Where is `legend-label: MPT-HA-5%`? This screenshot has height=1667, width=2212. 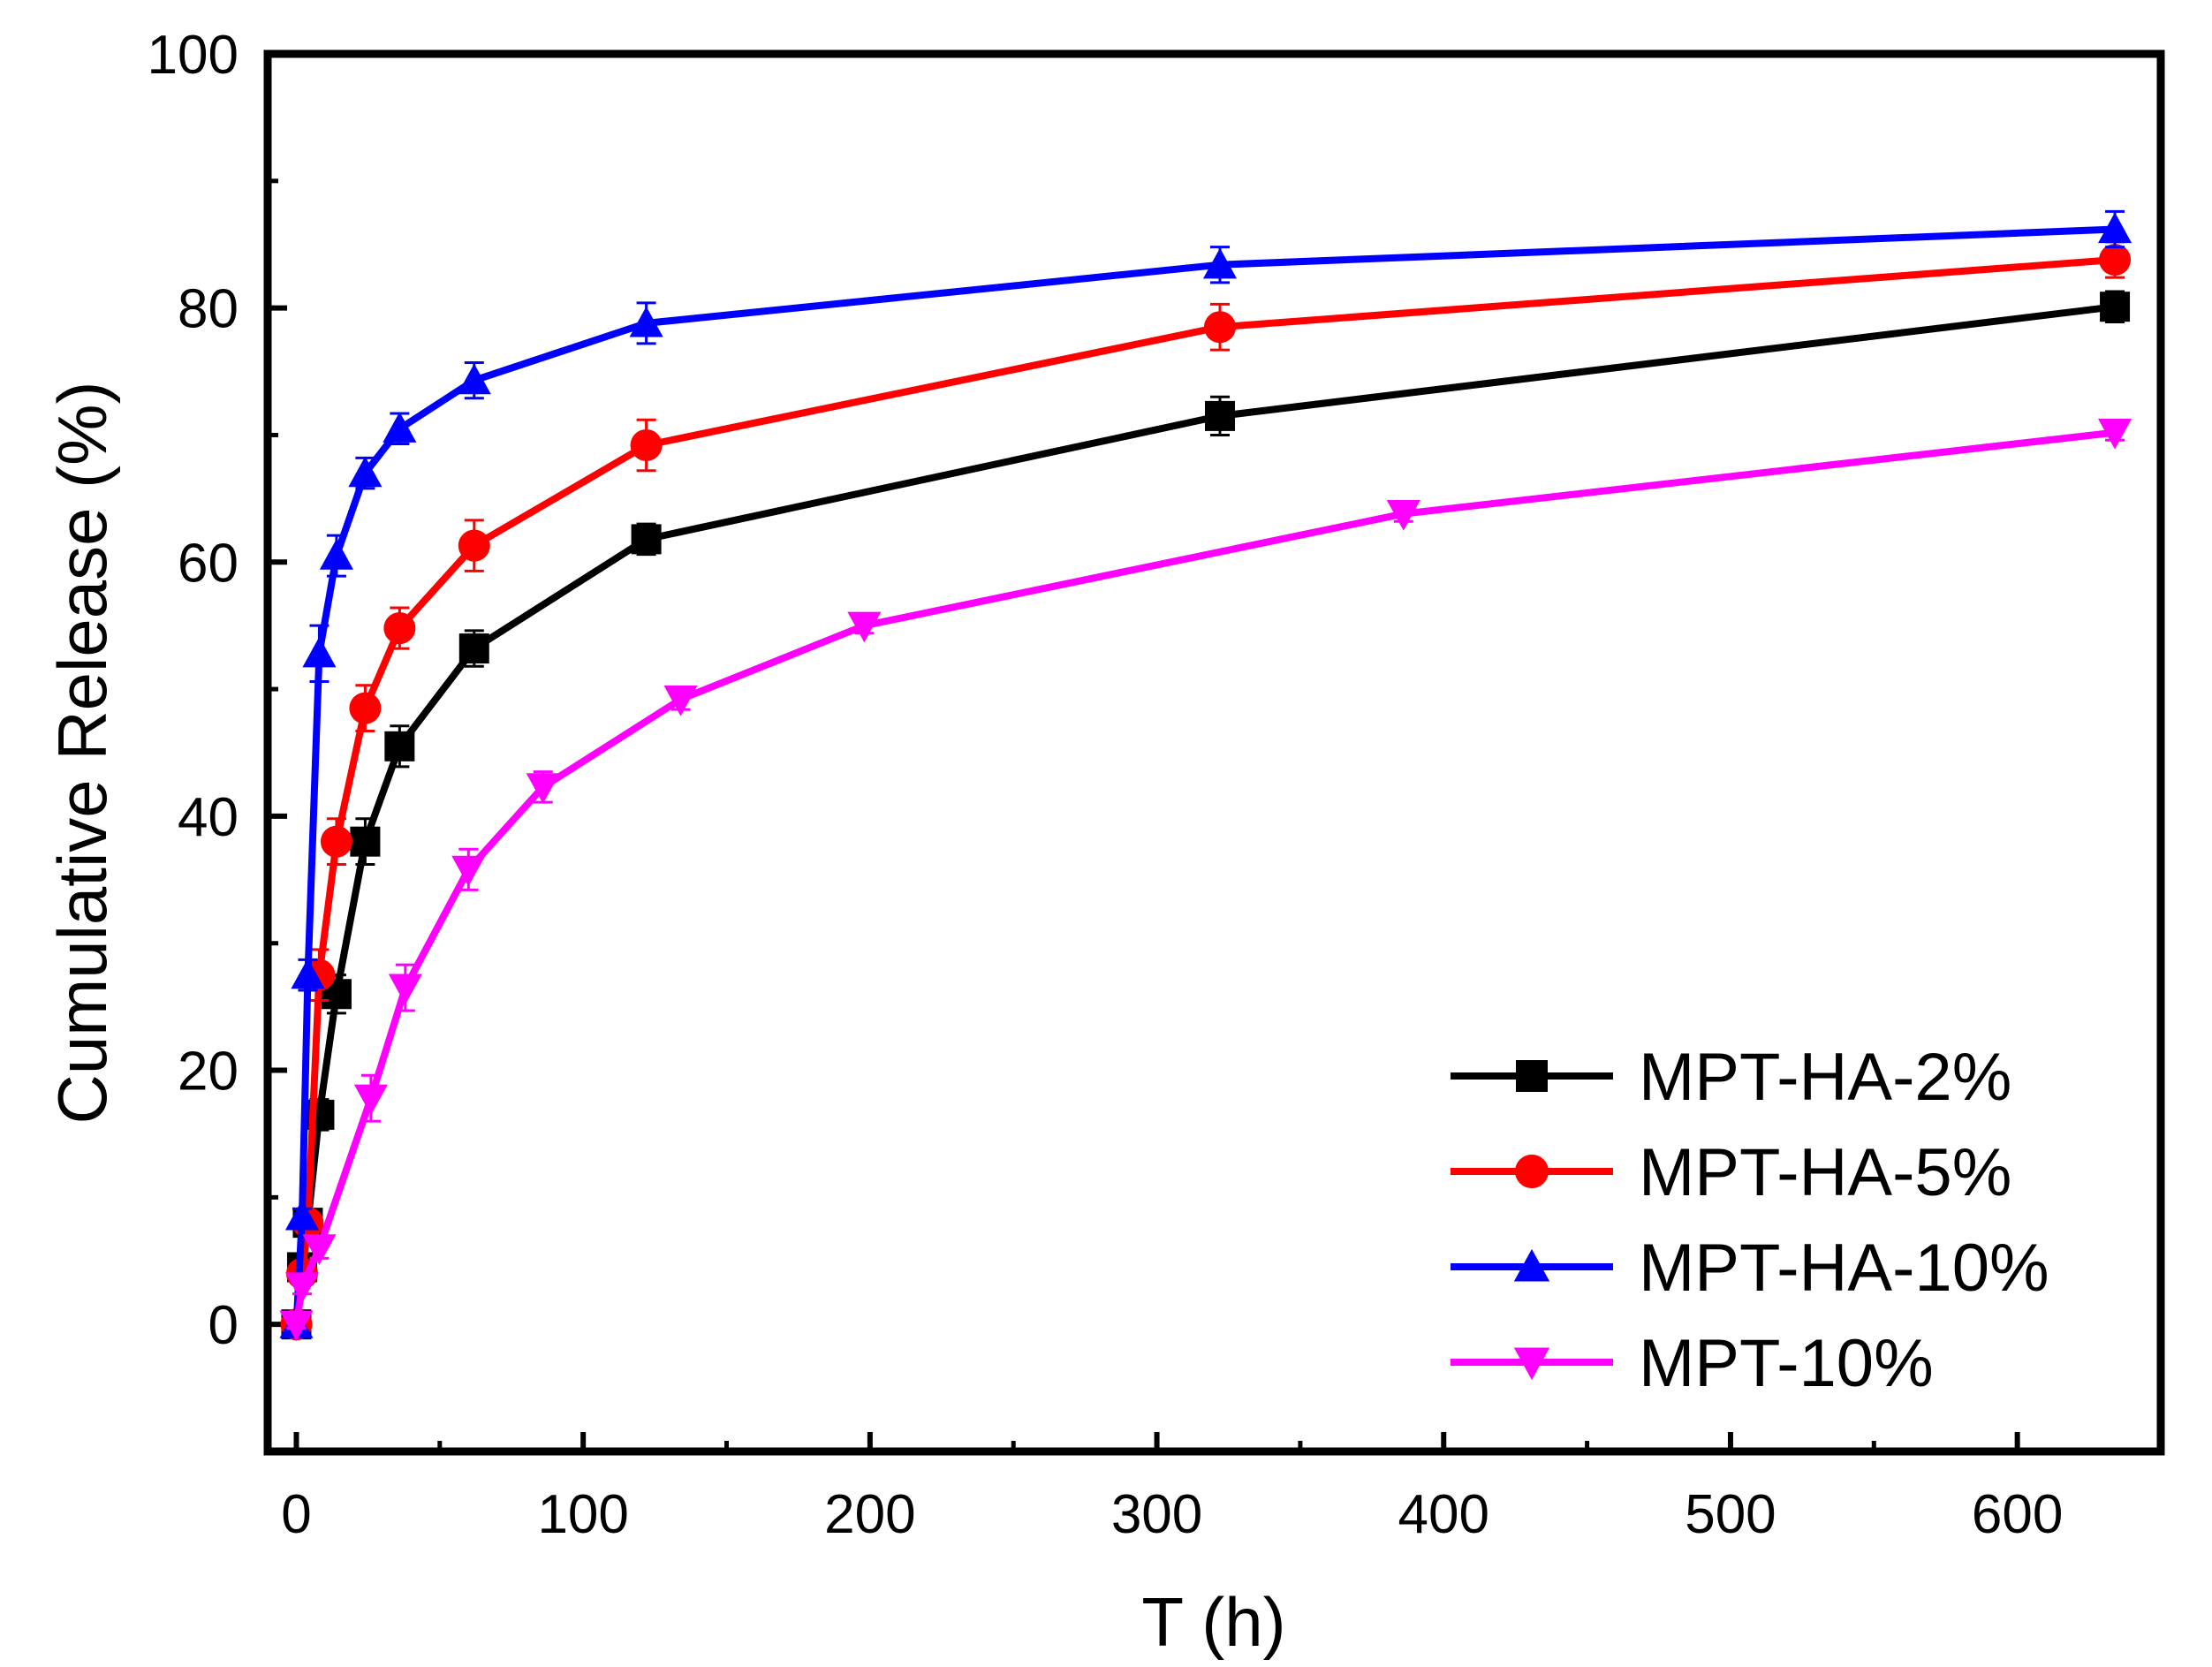
legend-label: MPT-HA-5% is located at coordinates (1825, 1172).